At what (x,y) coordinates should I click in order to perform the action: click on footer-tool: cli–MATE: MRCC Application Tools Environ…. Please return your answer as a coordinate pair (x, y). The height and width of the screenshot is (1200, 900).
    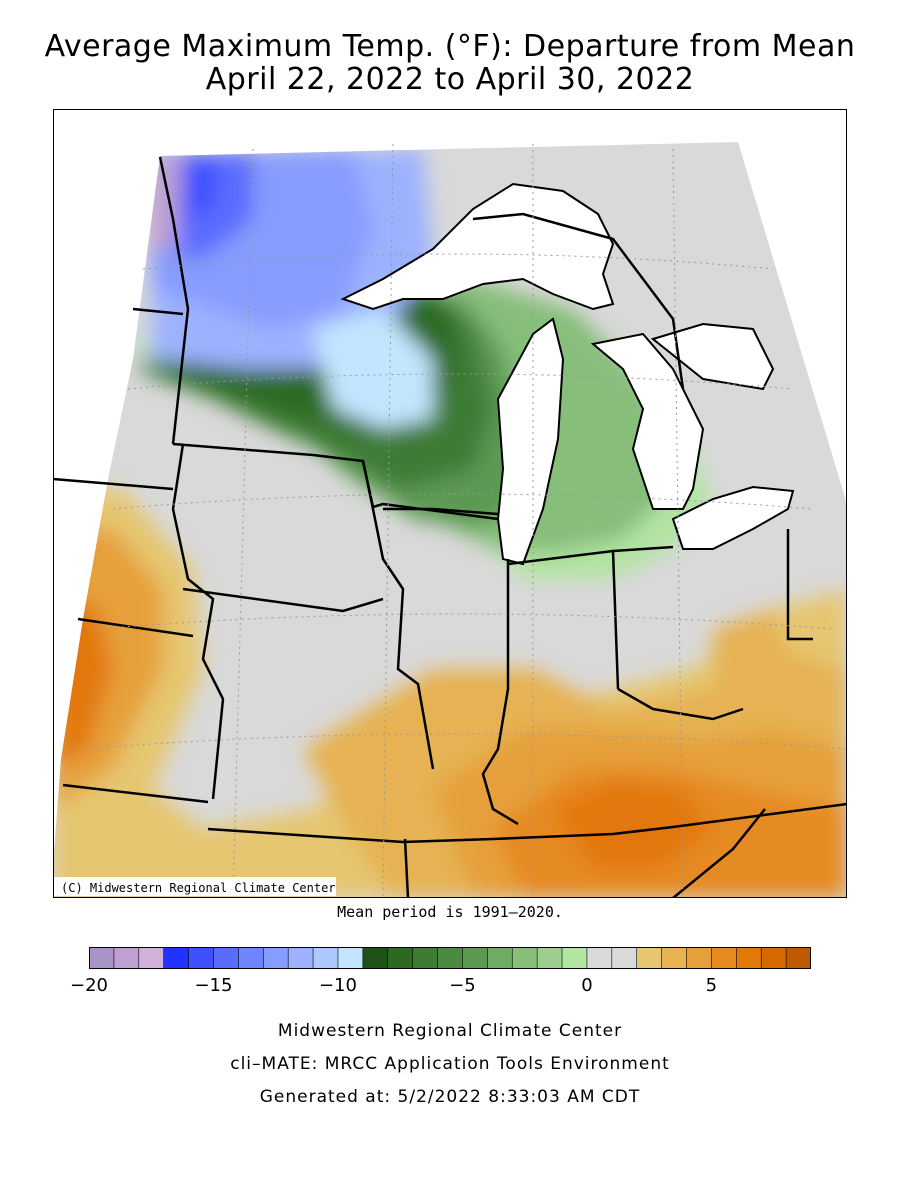
    Looking at the image, I should click on (450, 1064).